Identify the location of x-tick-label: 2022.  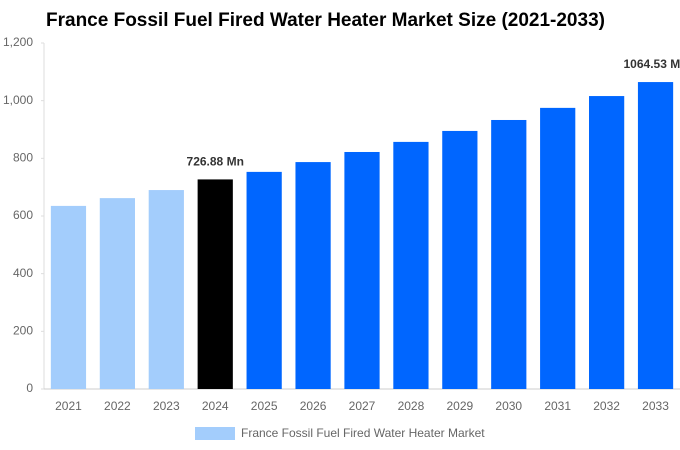
(117, 406).